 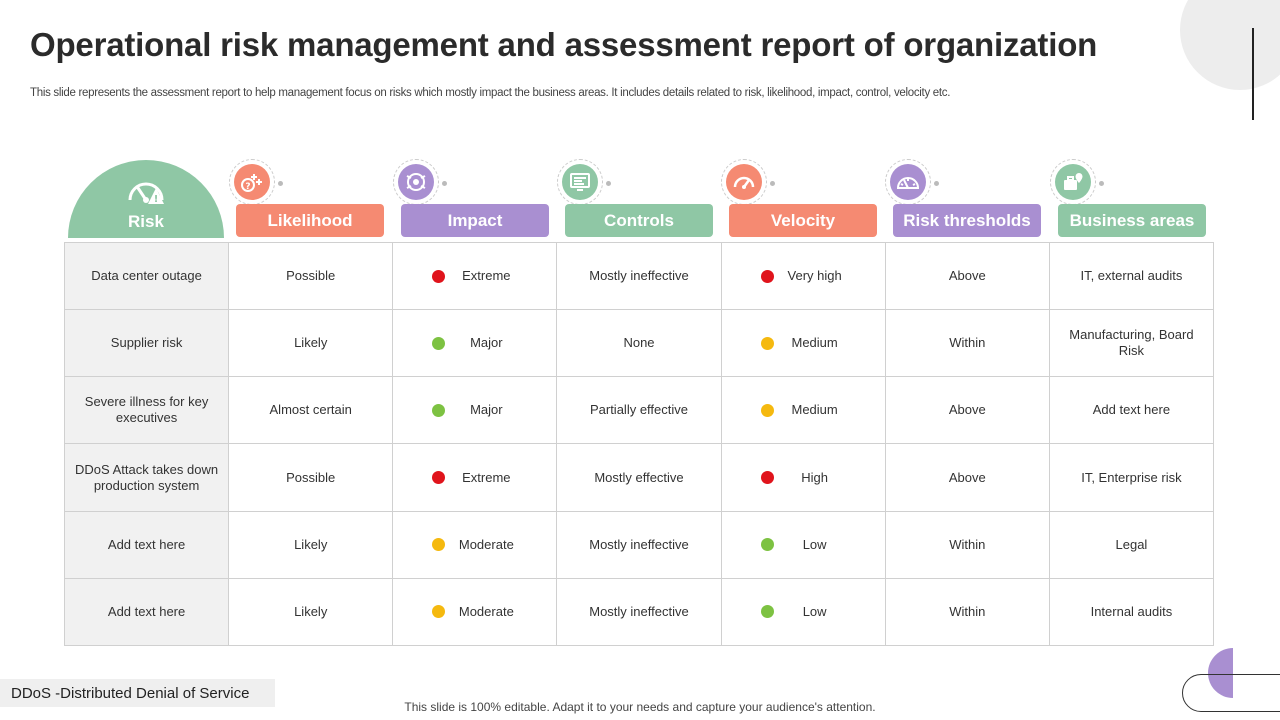 What do you see at coordinates (639, 220) in the screenshot?
I see `header-controls: Controls` at bounding box center [639, 220].